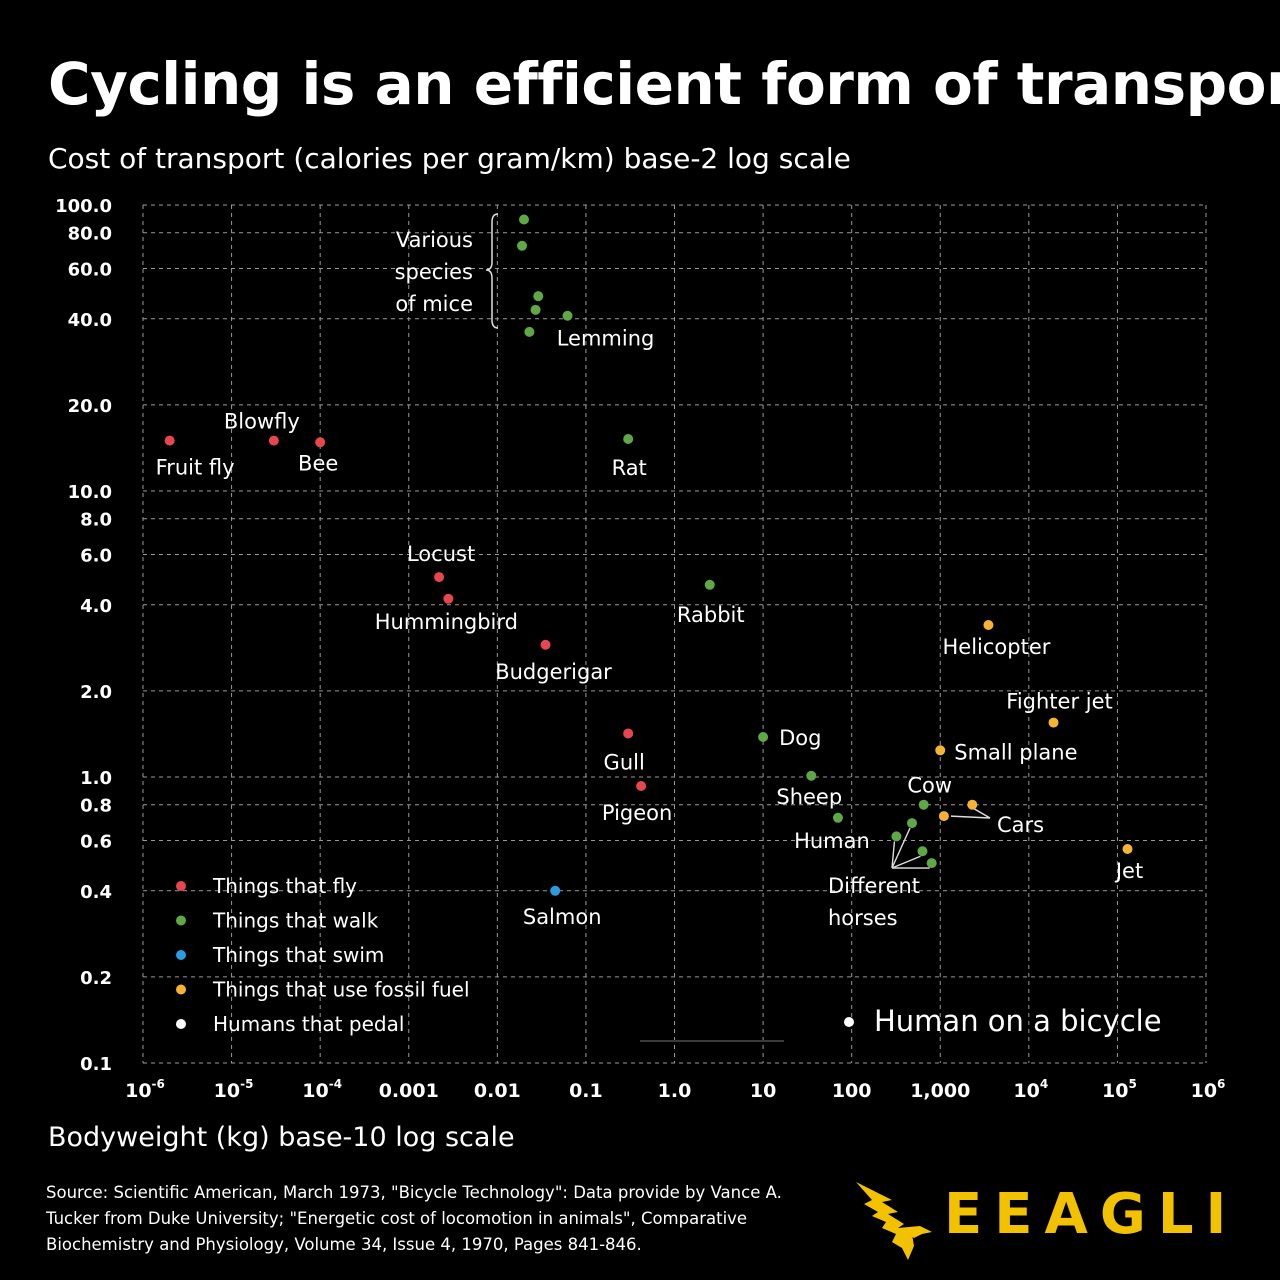 Image resolution: width=1280 pixels, height=1280 pixels. Describe the element at coordinates (1020, 825) in the screenshot. I see `annotation-cars: Cars` at that location.